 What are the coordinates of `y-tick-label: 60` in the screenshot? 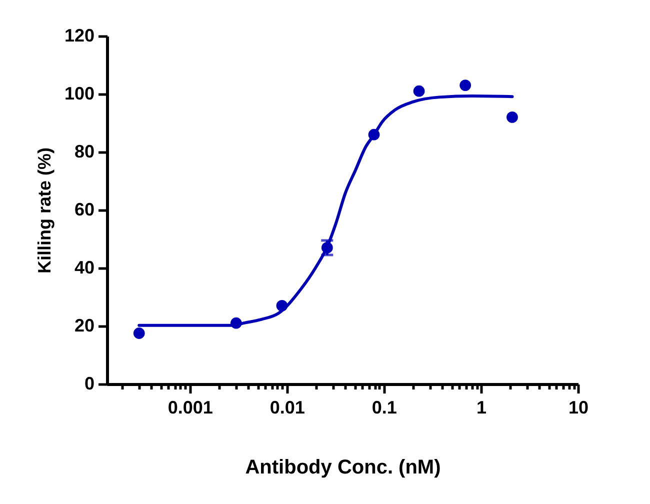 It's located at (84, 210).